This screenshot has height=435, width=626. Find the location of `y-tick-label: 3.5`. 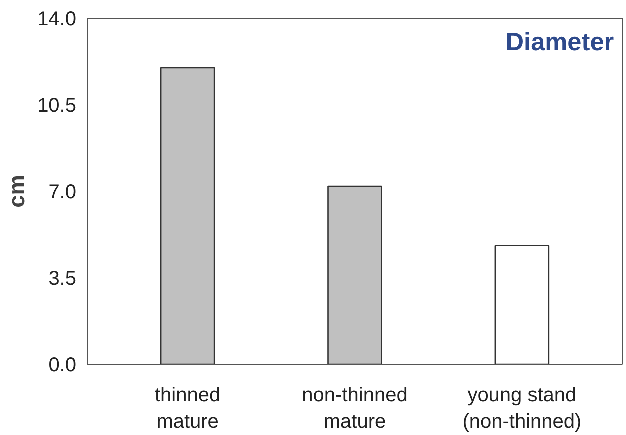

y-tick-label: 3.5 is located at coordinates (62, 279).